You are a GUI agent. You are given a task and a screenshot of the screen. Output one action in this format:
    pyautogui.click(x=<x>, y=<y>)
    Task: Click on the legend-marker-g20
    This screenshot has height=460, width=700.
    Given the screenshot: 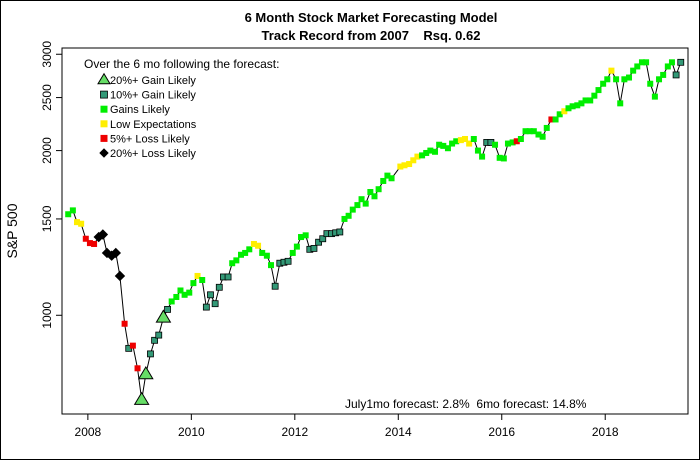 What is the action you would take?
    pyautogui.click(x=104, y=78)
    